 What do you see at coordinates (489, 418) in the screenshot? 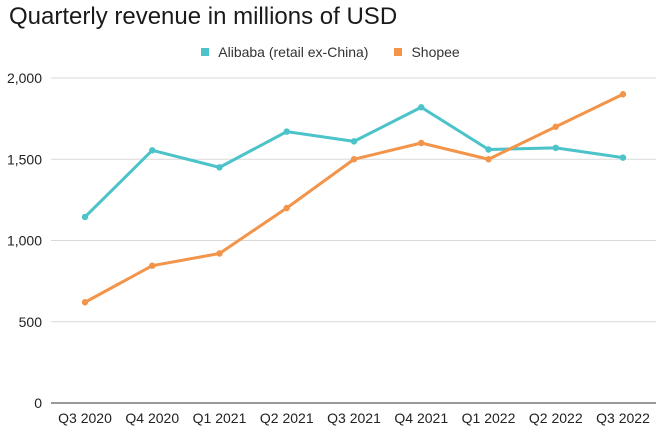
I see `x-tick-label: Q1 2022` at bounding box center [489, 418].